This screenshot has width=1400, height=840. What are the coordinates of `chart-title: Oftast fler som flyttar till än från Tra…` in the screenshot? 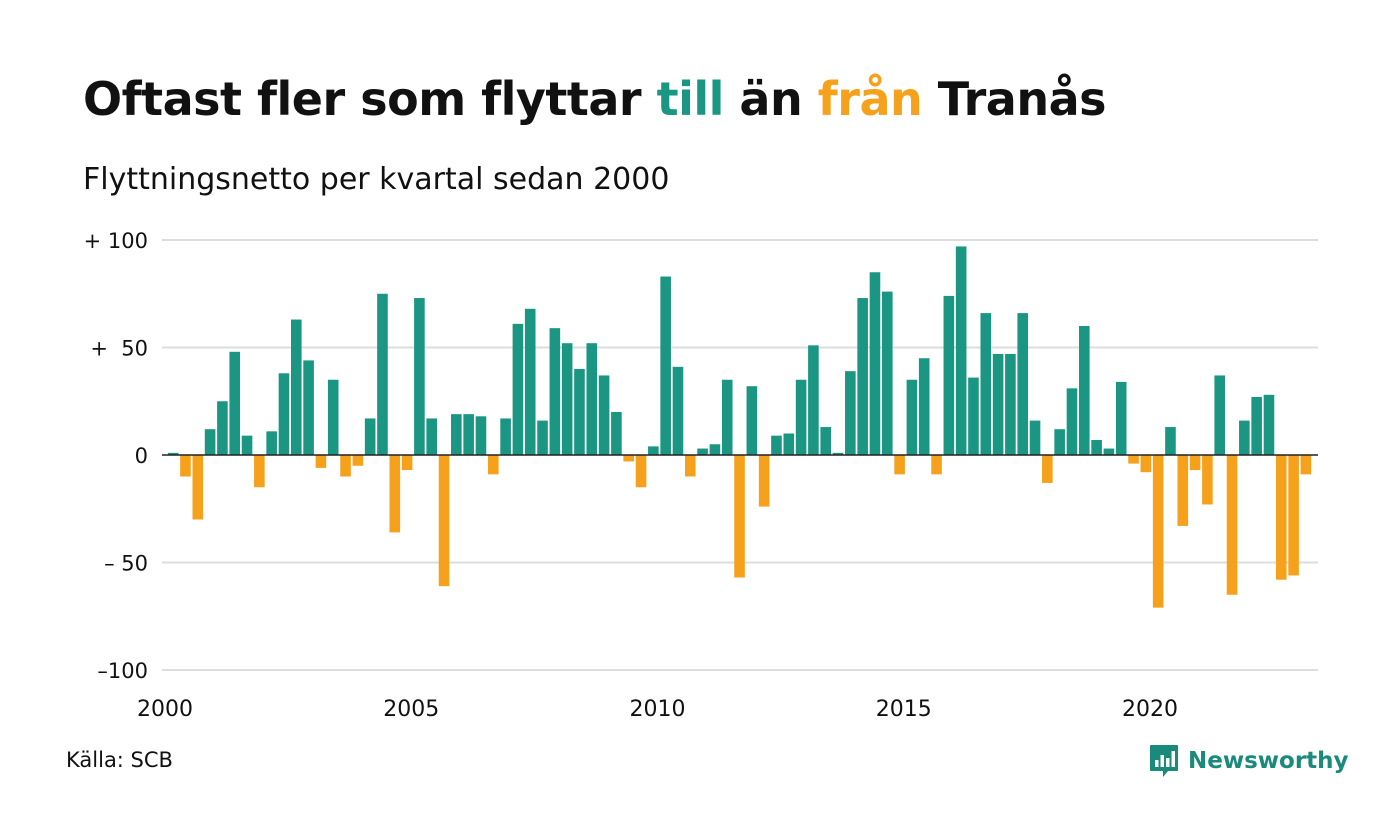 It's located at (594, 99).